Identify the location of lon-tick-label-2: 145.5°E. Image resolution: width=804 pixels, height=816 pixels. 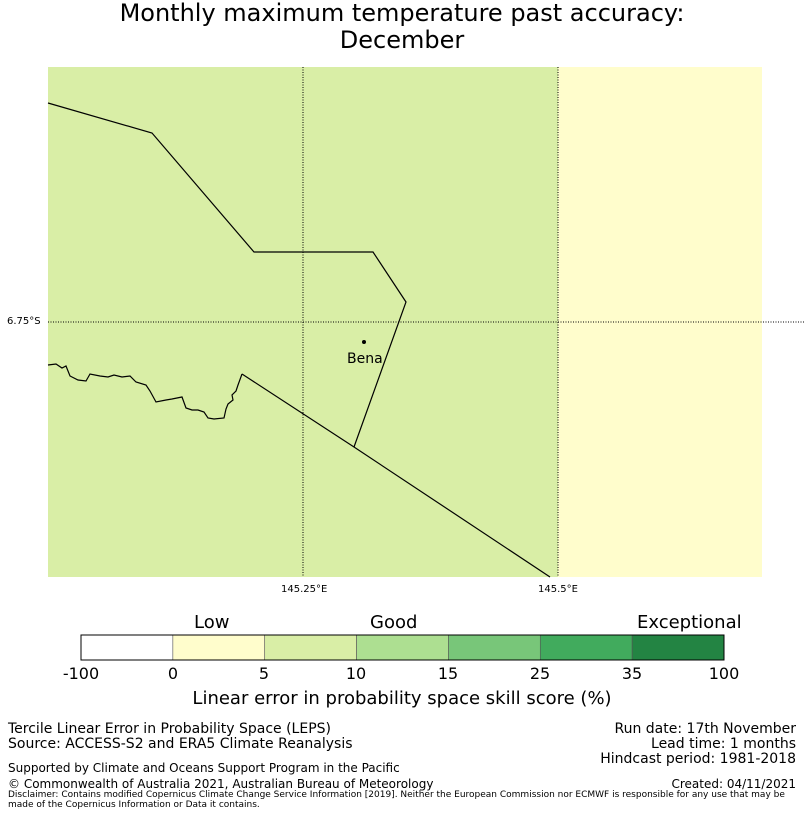
(558, 589).